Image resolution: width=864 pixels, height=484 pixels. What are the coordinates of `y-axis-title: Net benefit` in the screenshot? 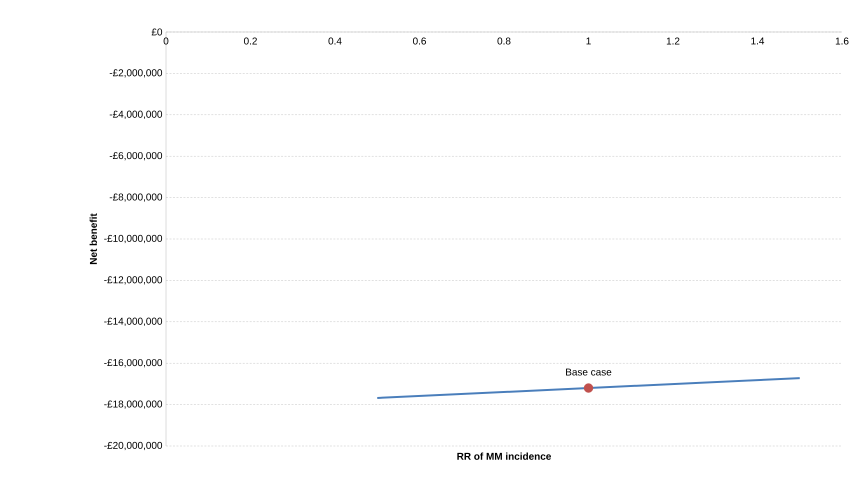 It's located at (93, 238).